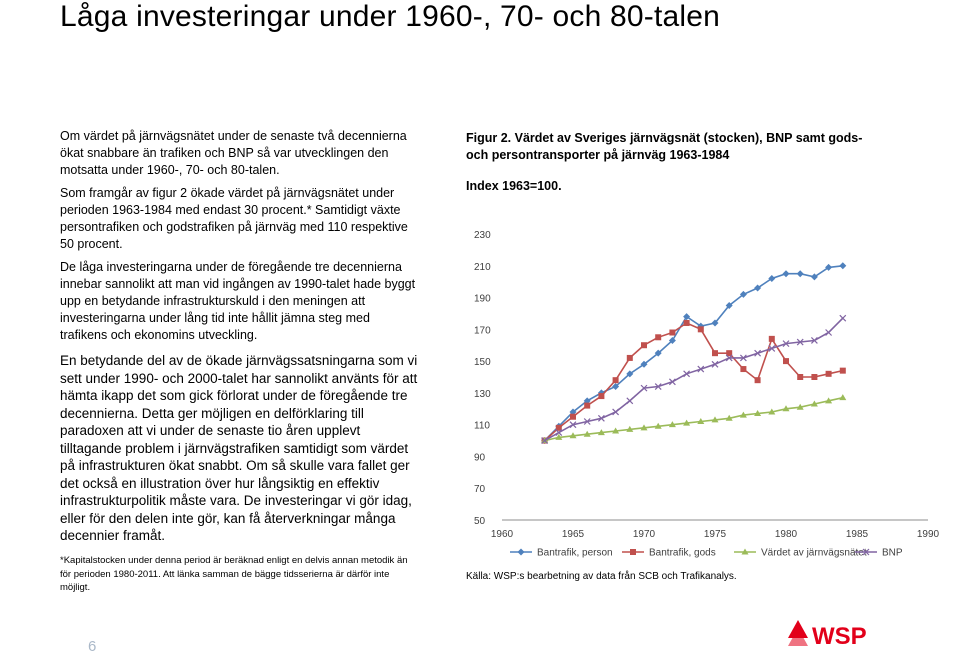  Describe the element at coordinates (834, 636) in the screenshot. I see `wsp-logo: WSP` at that location.